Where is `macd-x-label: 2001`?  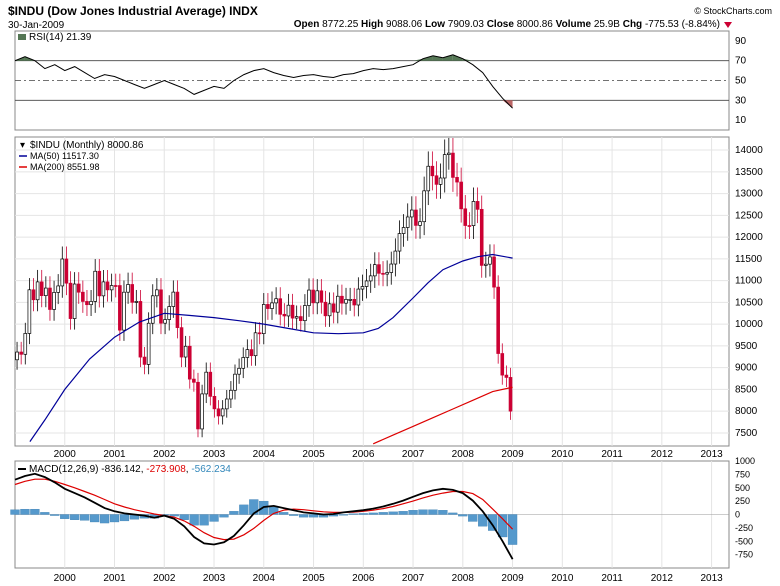 macd-x-label: 2001 is located at coordinates (114, 578).